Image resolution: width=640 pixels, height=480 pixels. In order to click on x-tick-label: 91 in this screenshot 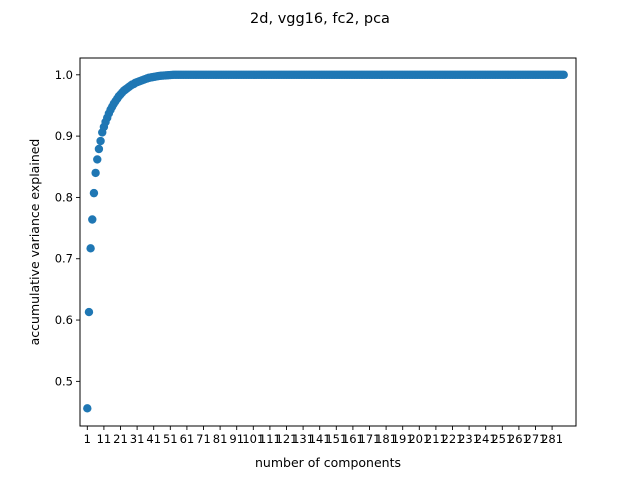, I will do `click(236, 439)`.